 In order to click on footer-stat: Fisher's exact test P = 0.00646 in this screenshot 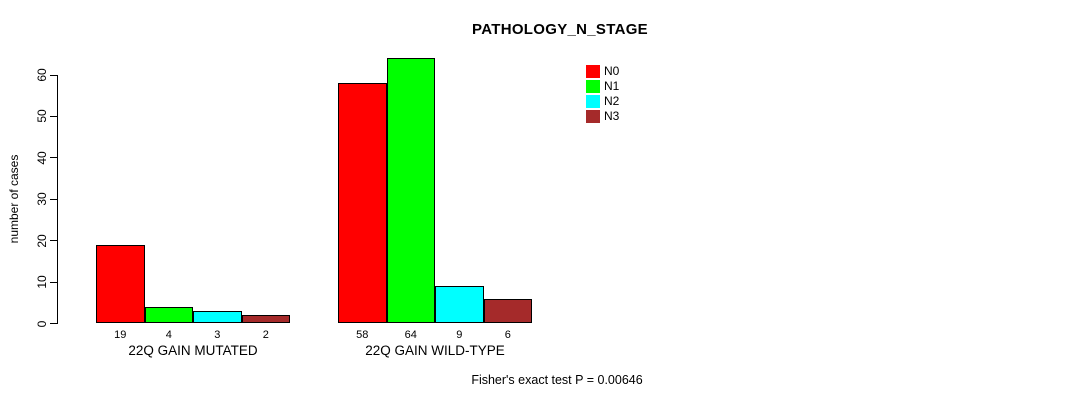, I will do `click(557, 380)`.